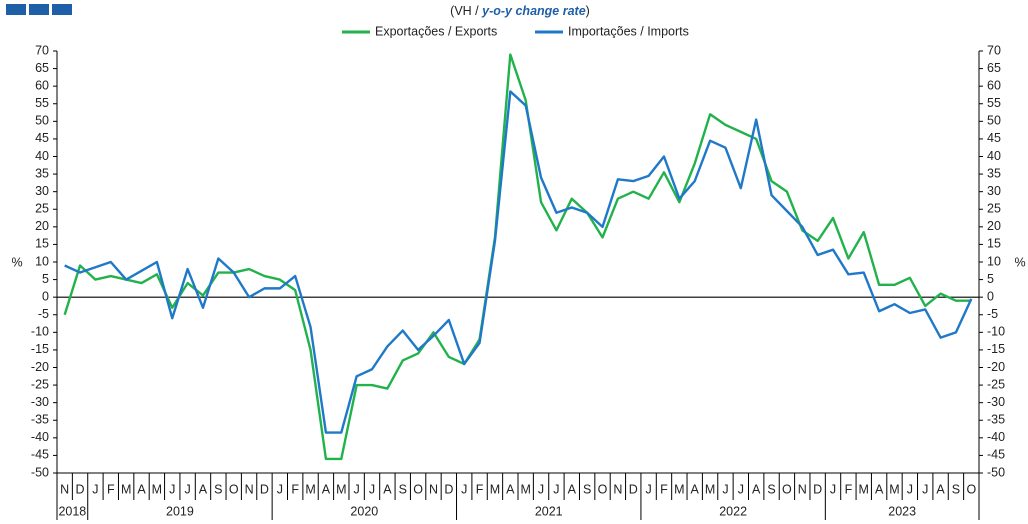 This screenshot has width=1028, height=524. Describe the element at coordinates (996, 332) in the screenshot. I see `y2-tick-label: -10` at that location.